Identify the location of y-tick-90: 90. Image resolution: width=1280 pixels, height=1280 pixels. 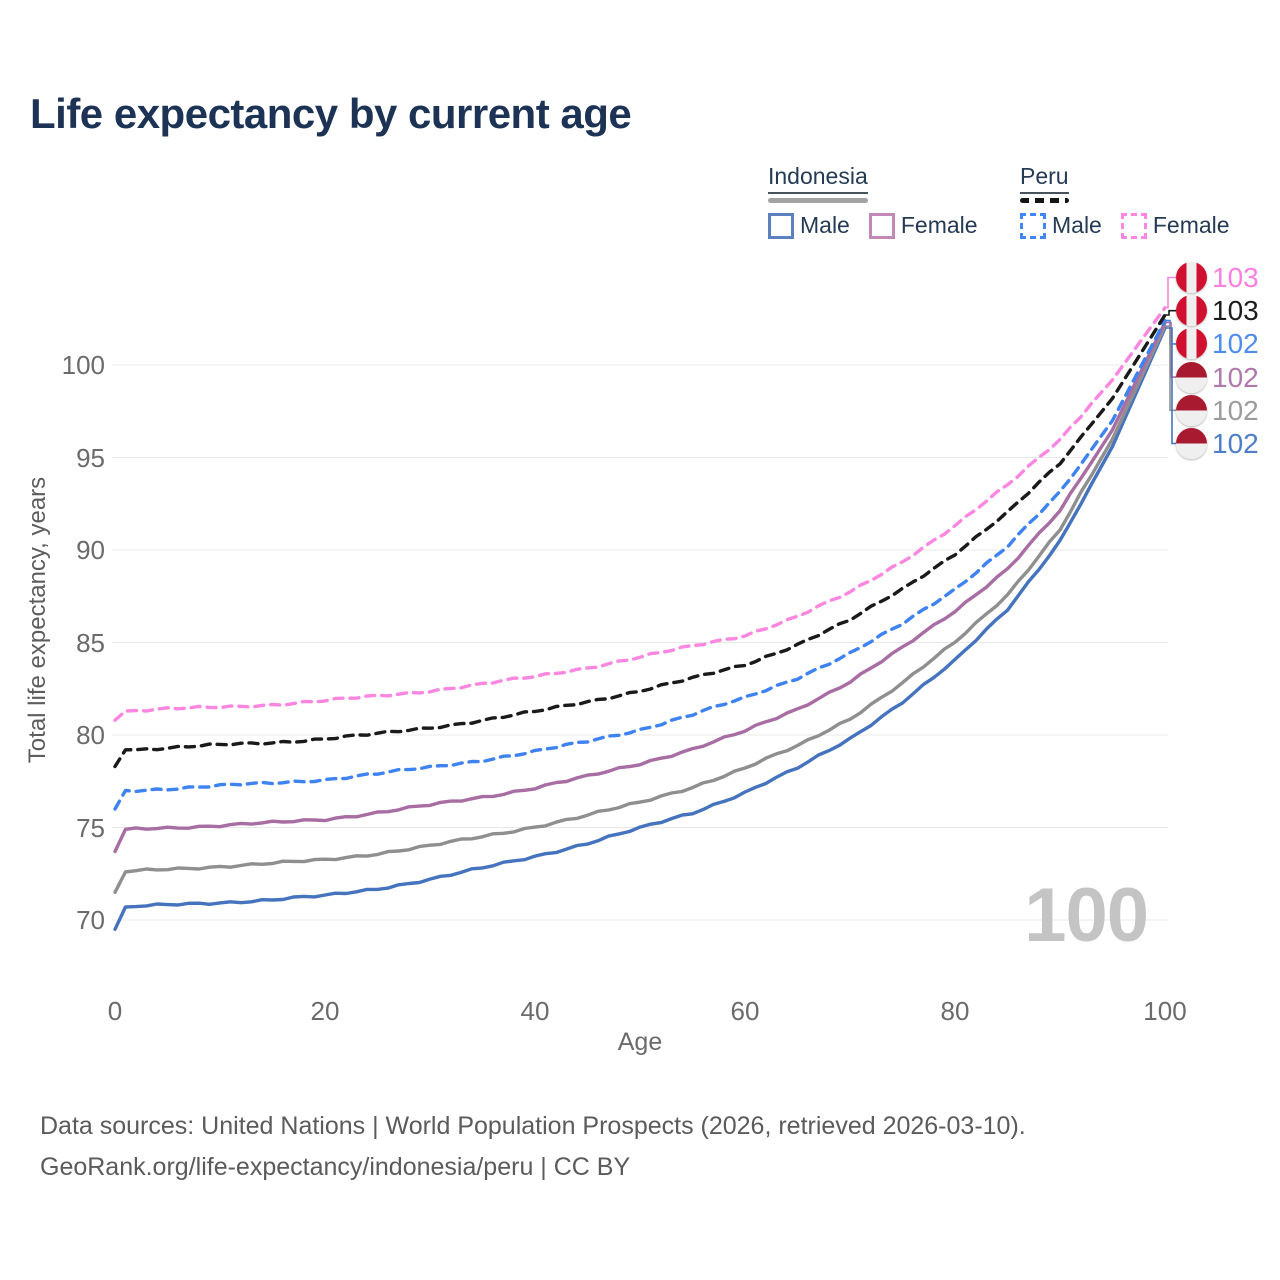
(90, 550).